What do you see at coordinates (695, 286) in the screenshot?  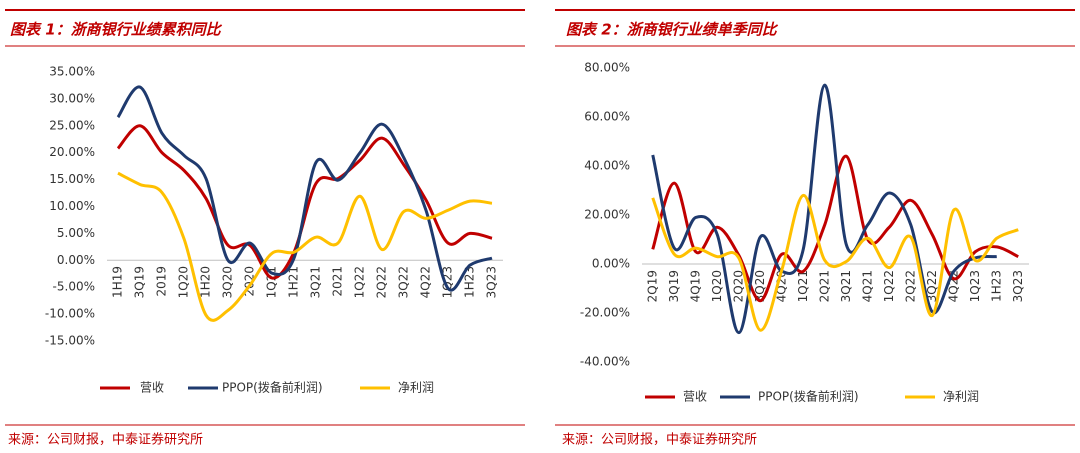 I see `x-tick-label: 4Q19` at bounding box center [695, 286].